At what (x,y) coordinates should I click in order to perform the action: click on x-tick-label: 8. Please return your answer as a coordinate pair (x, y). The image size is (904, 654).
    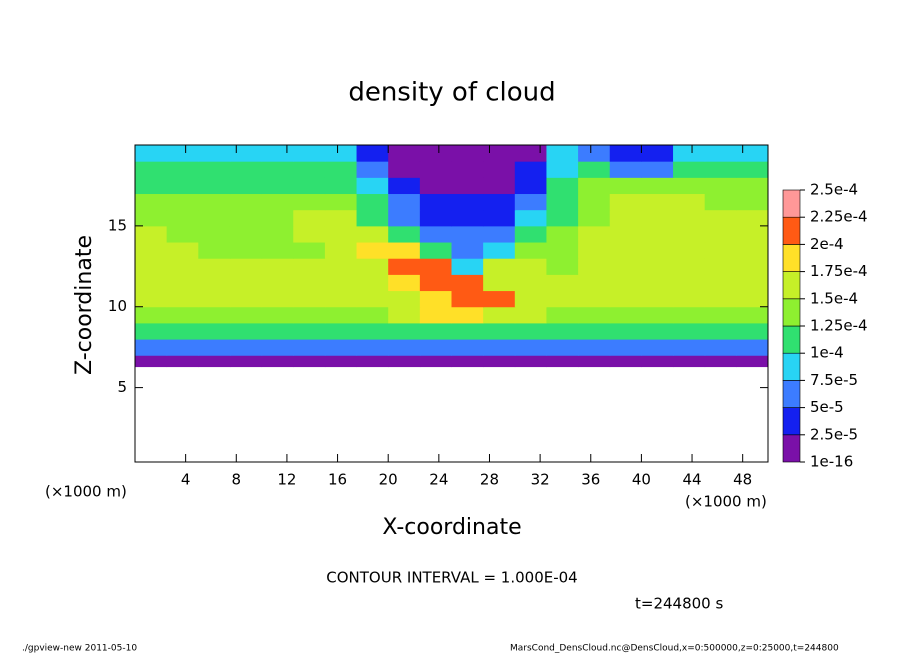
    Looking at the image, I should click on (237, 480).